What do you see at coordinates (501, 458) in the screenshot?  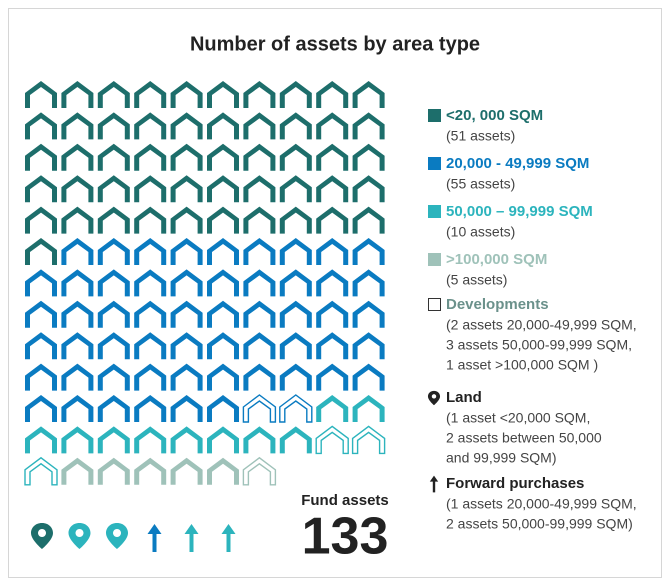 I see `legend-note: and 99,999 SQM)` at bounding box center [501, 458].